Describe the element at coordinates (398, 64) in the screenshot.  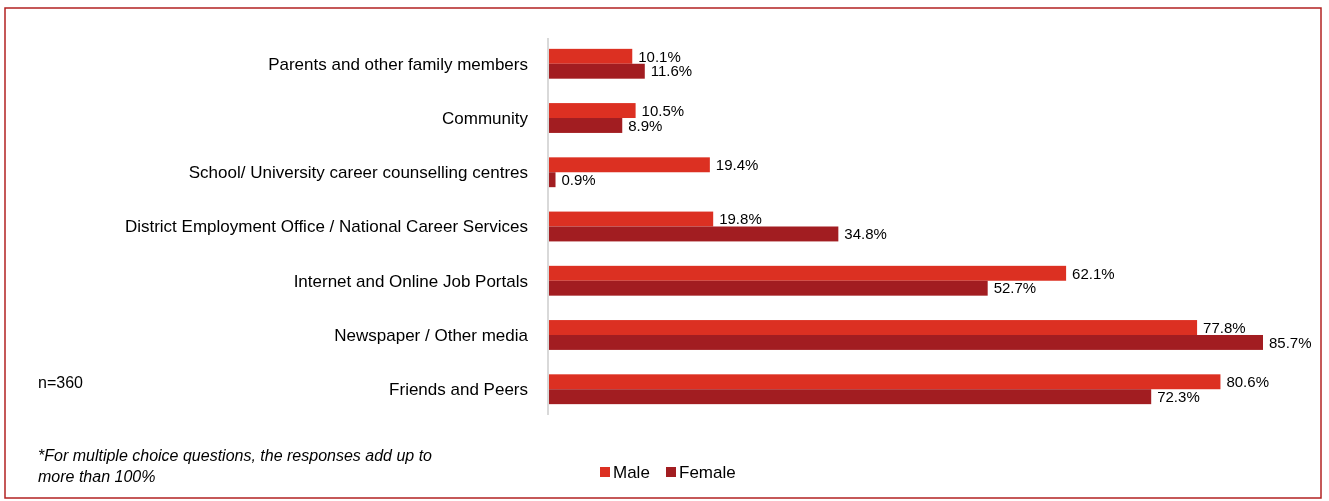
I see `y-tick-label: Parents and other family members` at that location.